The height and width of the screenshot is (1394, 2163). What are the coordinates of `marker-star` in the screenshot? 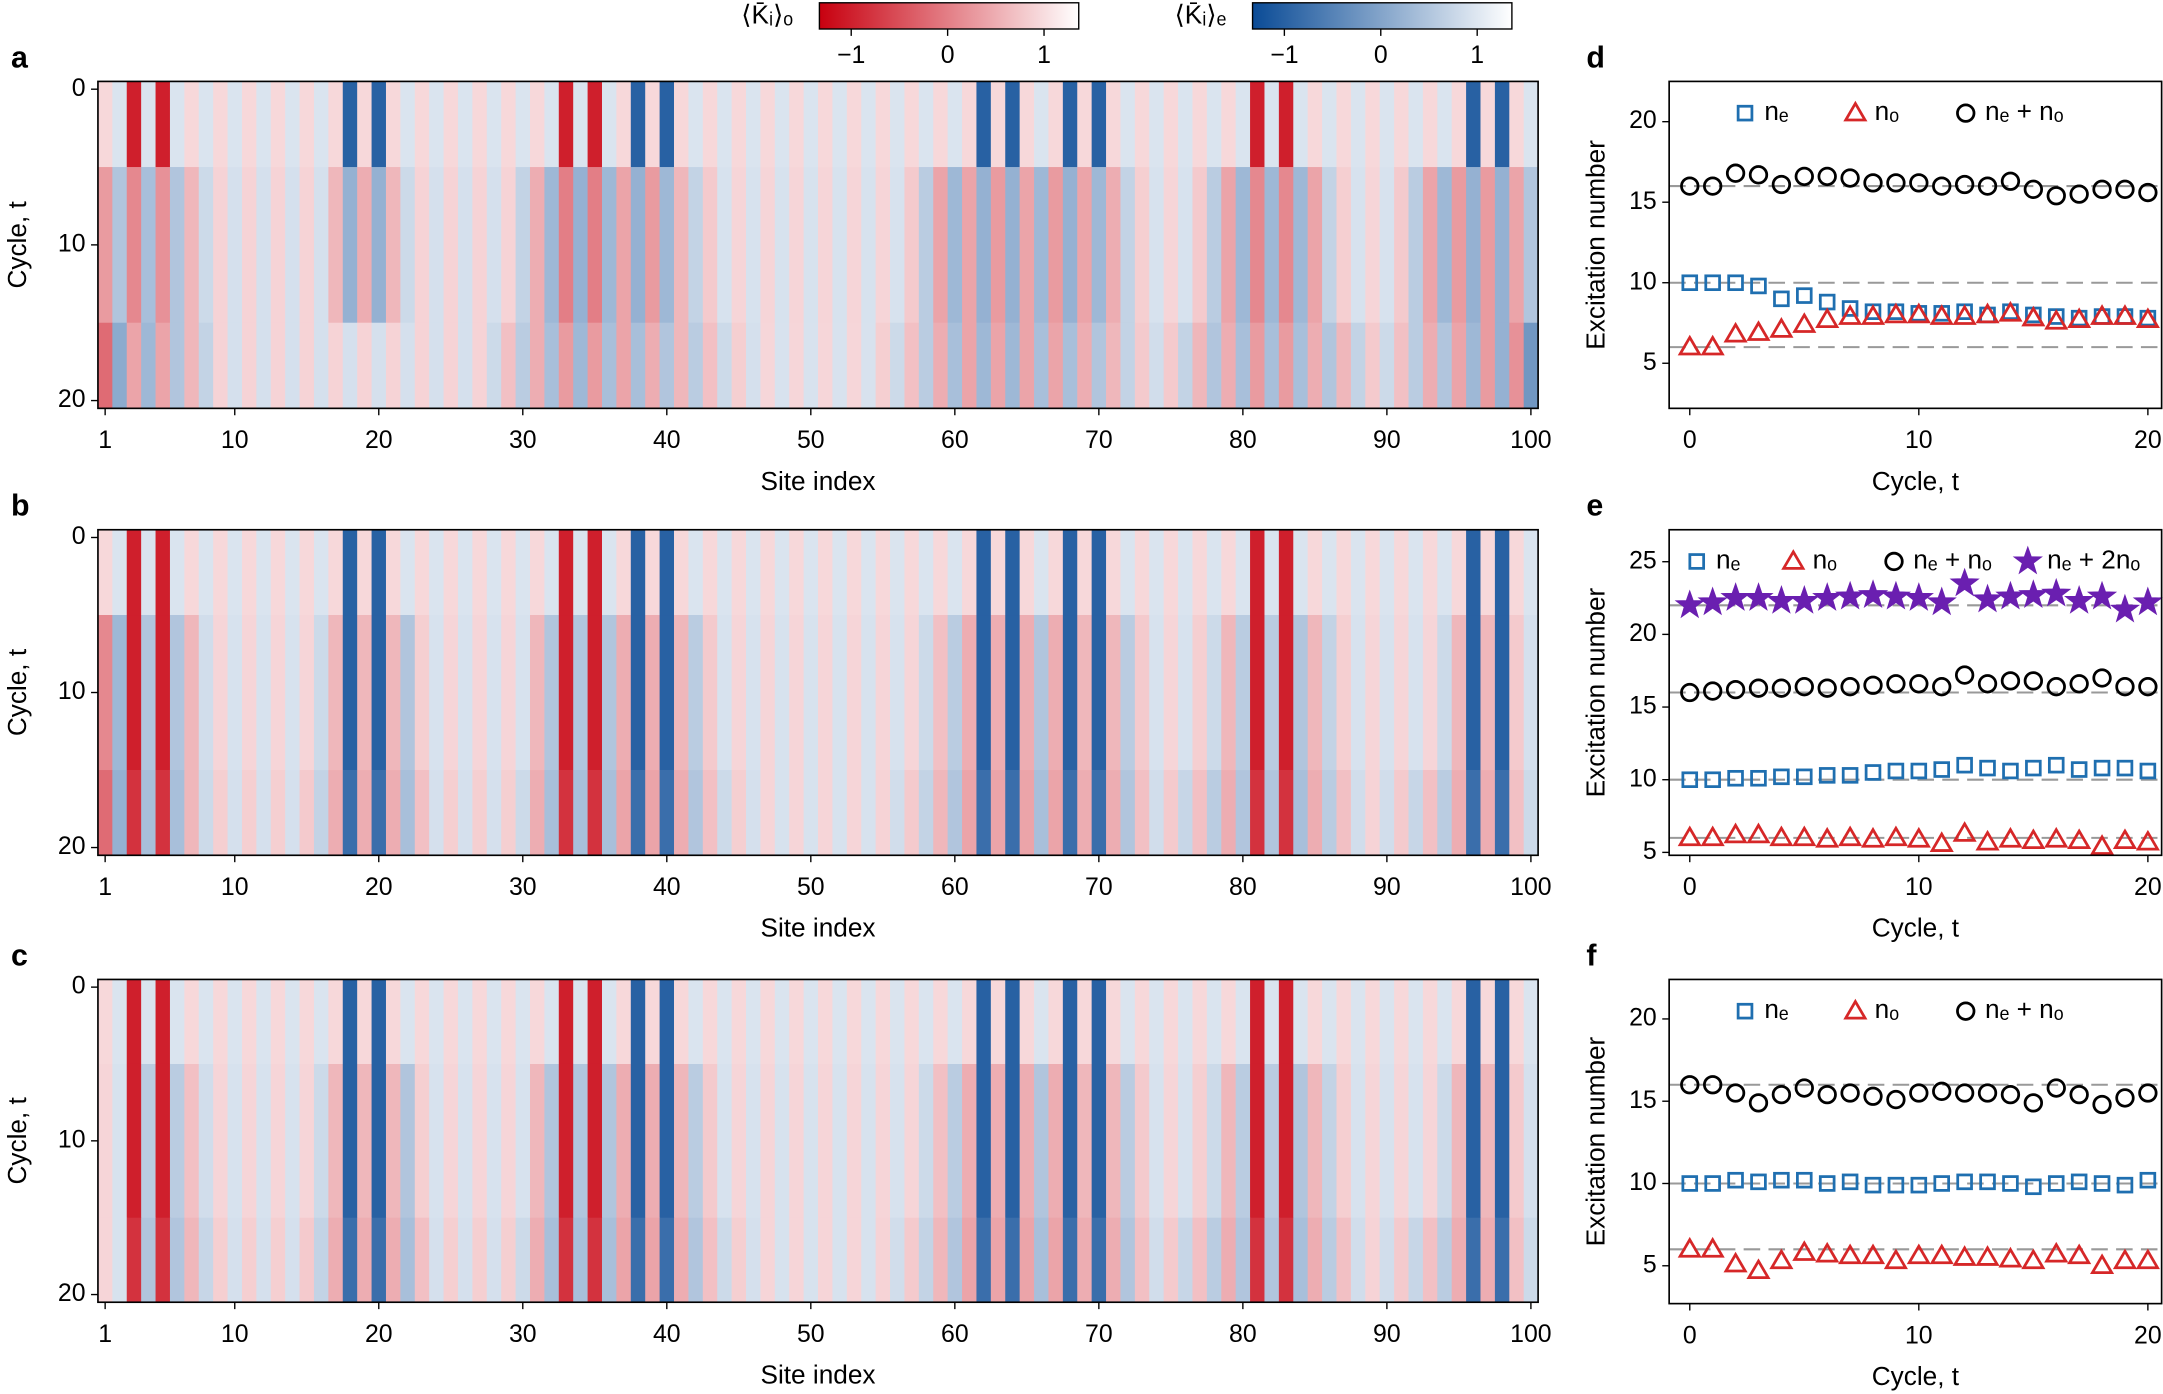 It's located at (1987, 598).